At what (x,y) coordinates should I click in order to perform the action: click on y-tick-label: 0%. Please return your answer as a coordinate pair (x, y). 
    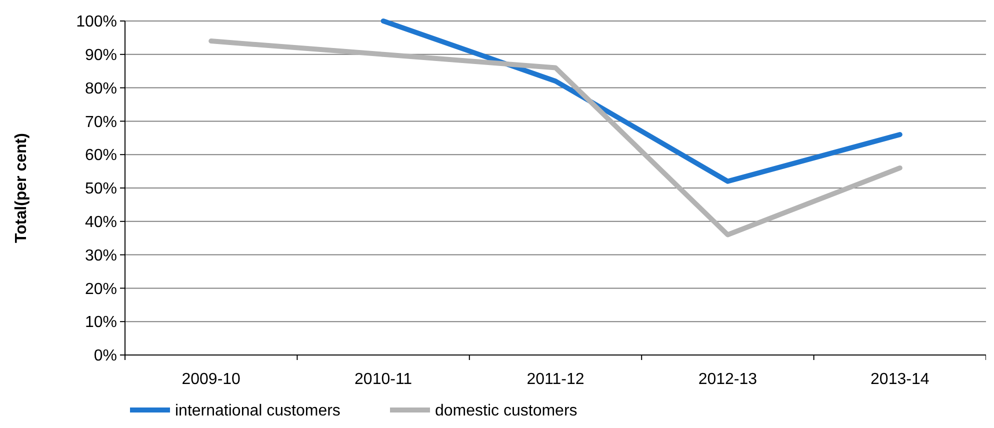
    Looking at the image, I should click on (105, 356).